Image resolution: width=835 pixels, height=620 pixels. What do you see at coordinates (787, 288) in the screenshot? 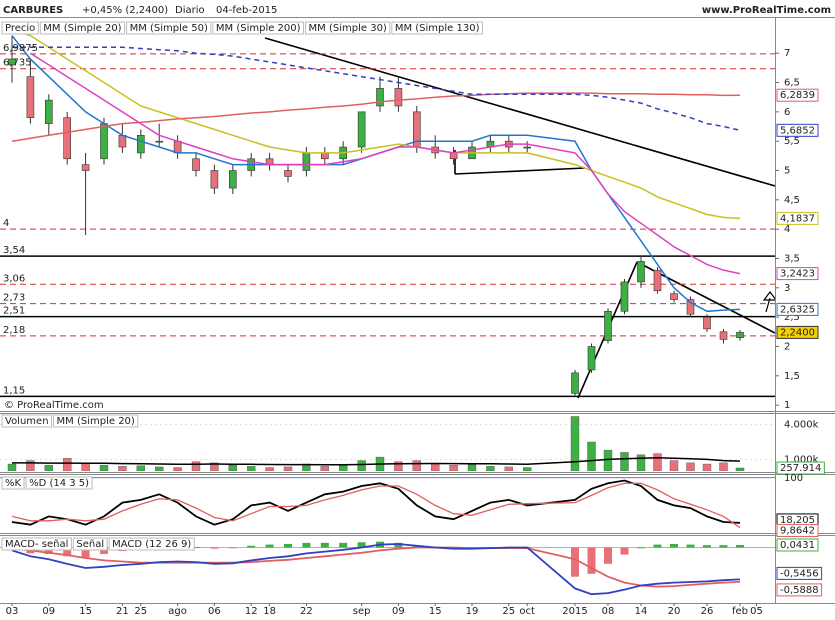
I see `y-tick-label: 3` at bounding box center [787, 288].